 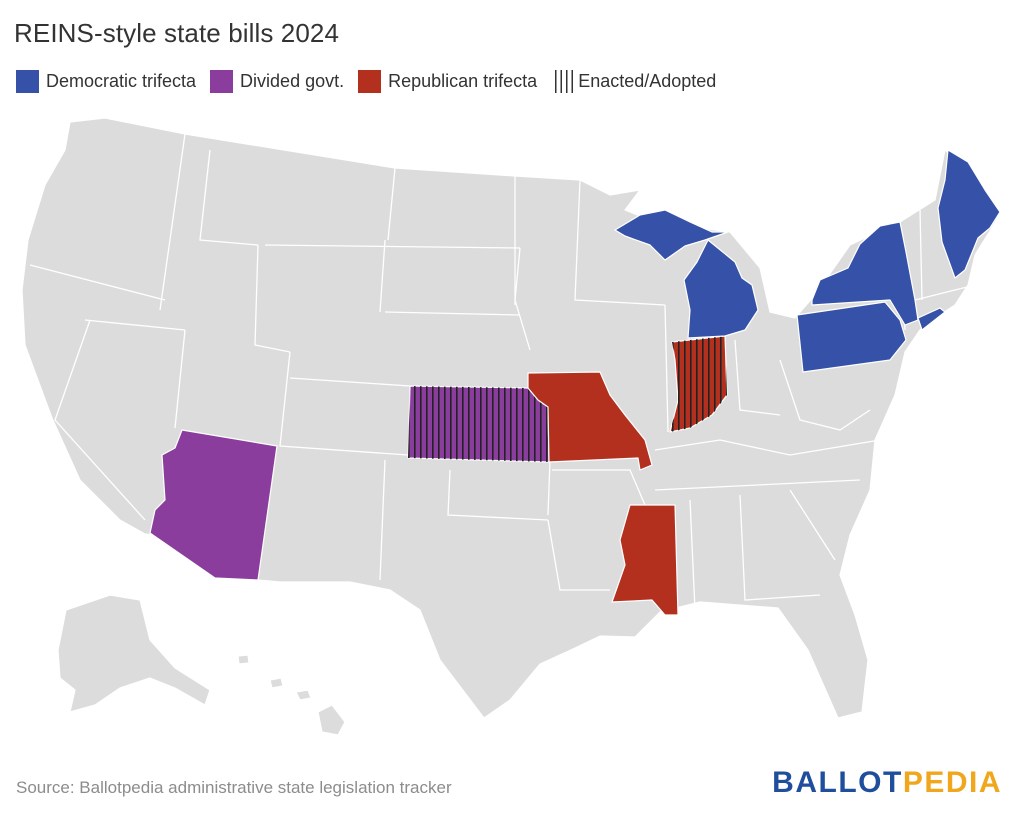 What do you see at coordinates (931, 319) in the screenshot?
I see `state-new-york-long-island` at bounding box center [931, 319].